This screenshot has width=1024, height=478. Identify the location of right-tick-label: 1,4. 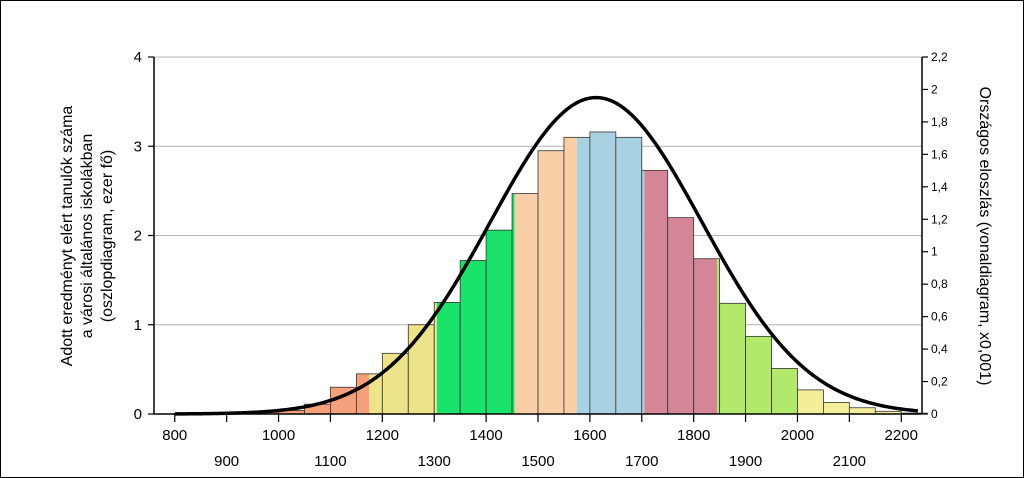
(939, 187).